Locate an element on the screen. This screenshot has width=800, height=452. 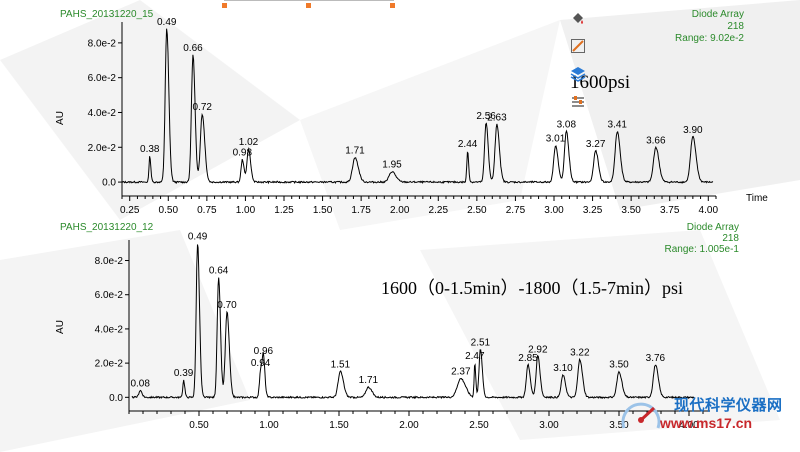
peak-label: 2.63 is located at coordinates (497, 118).